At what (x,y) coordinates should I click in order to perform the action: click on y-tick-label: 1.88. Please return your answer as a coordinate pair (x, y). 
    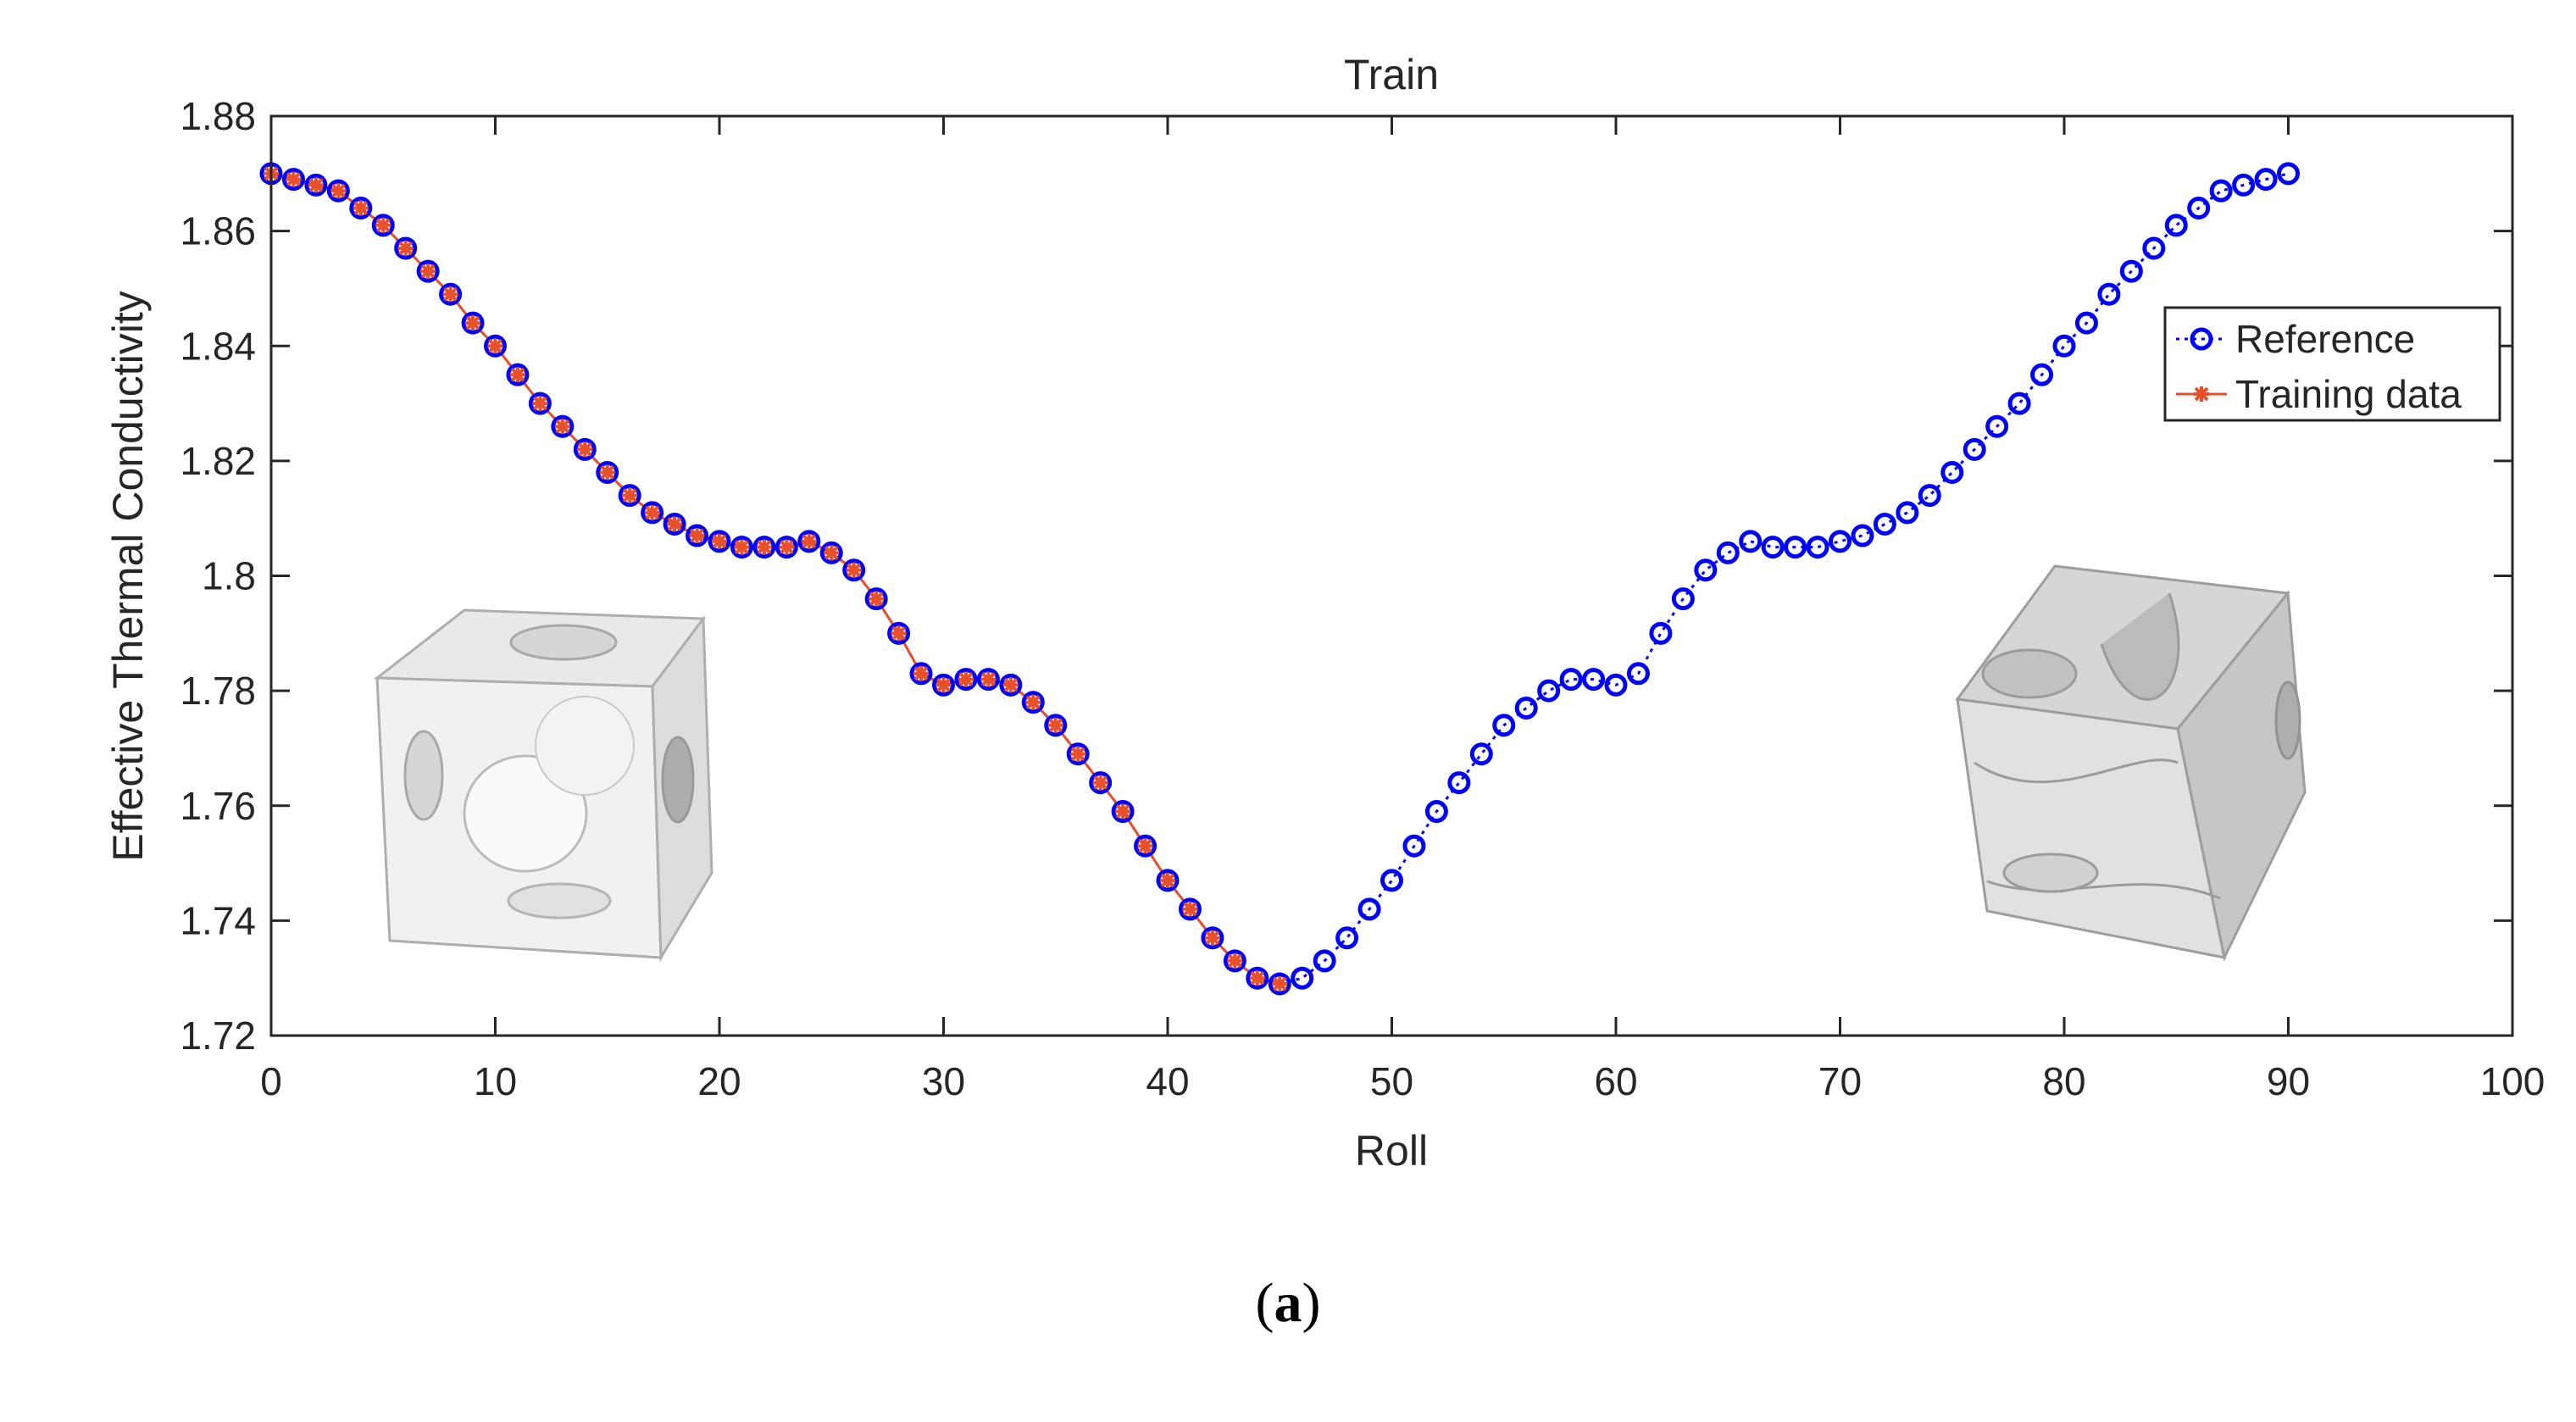
    Looking at the image, I should click on (218, 116).